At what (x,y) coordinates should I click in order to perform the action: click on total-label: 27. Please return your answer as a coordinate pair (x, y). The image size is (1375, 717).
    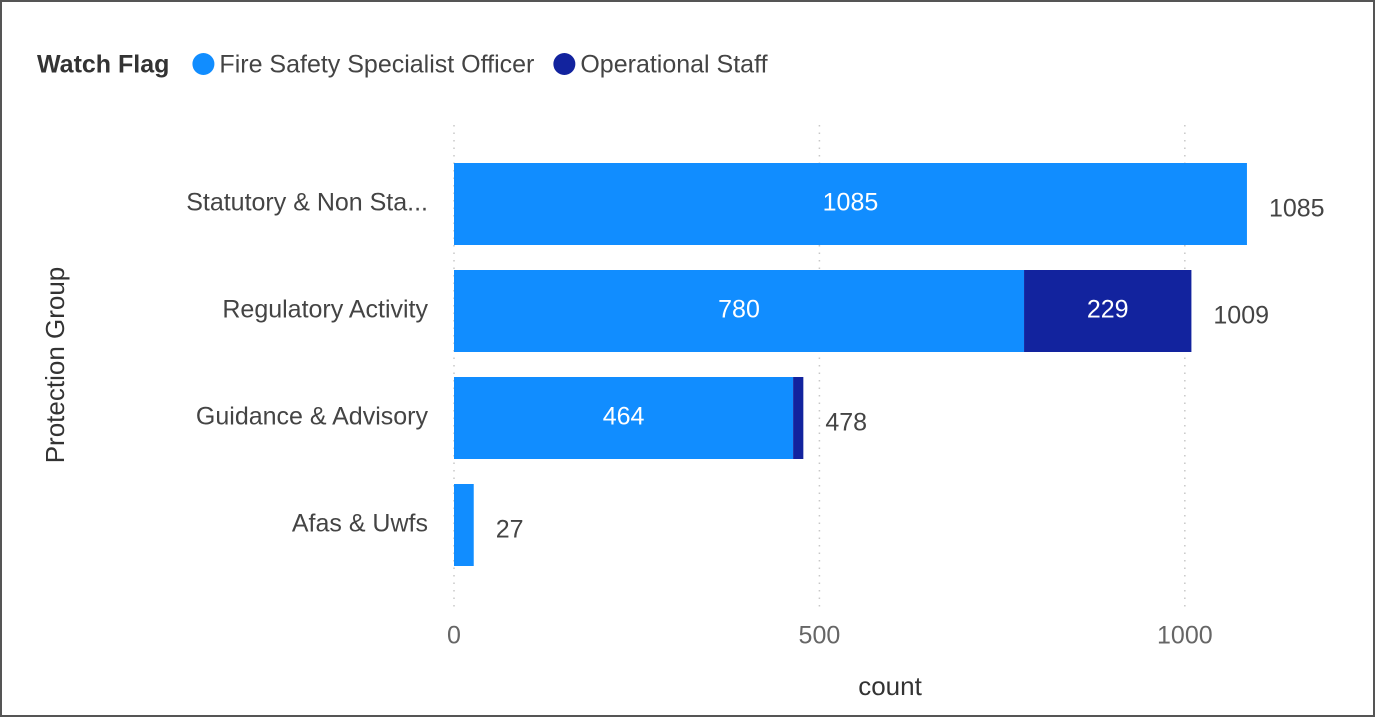
    Looking at the image, I should click on (510, 530).